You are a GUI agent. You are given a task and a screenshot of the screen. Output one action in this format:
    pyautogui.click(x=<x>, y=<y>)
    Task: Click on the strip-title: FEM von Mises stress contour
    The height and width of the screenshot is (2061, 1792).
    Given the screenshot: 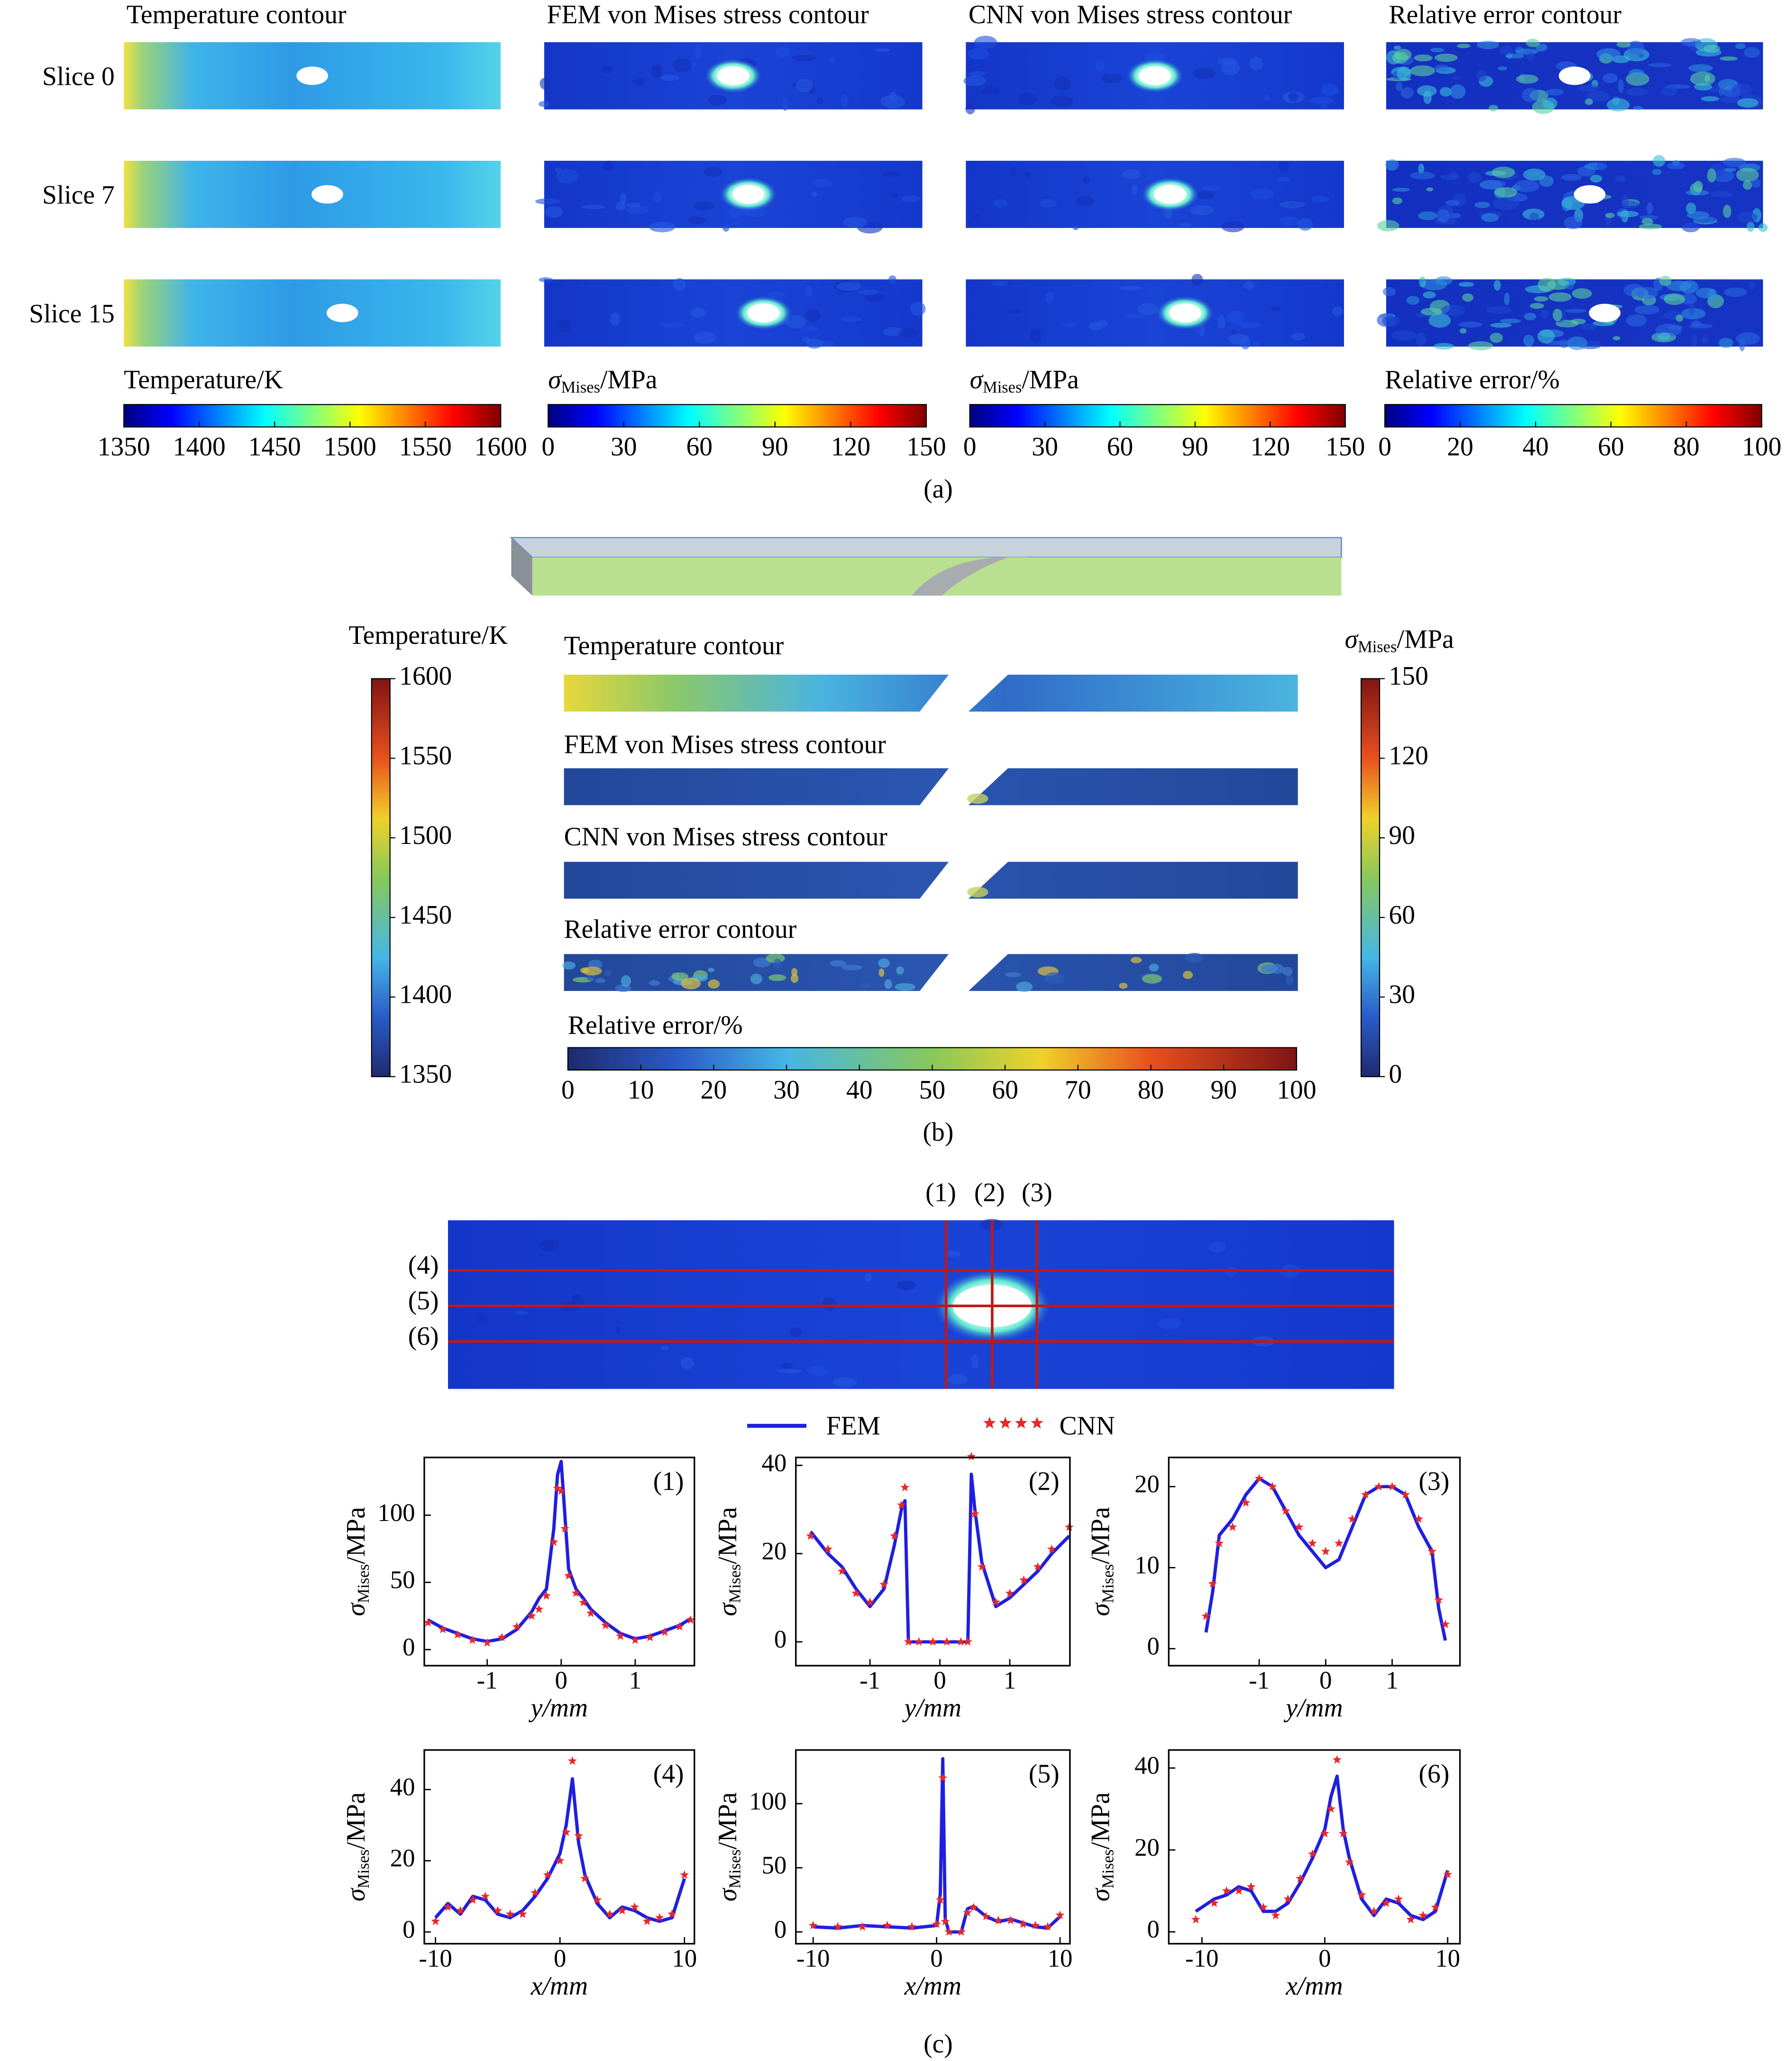 What is the action you would take?
    pyautogui.click(x=725, y=745)
    